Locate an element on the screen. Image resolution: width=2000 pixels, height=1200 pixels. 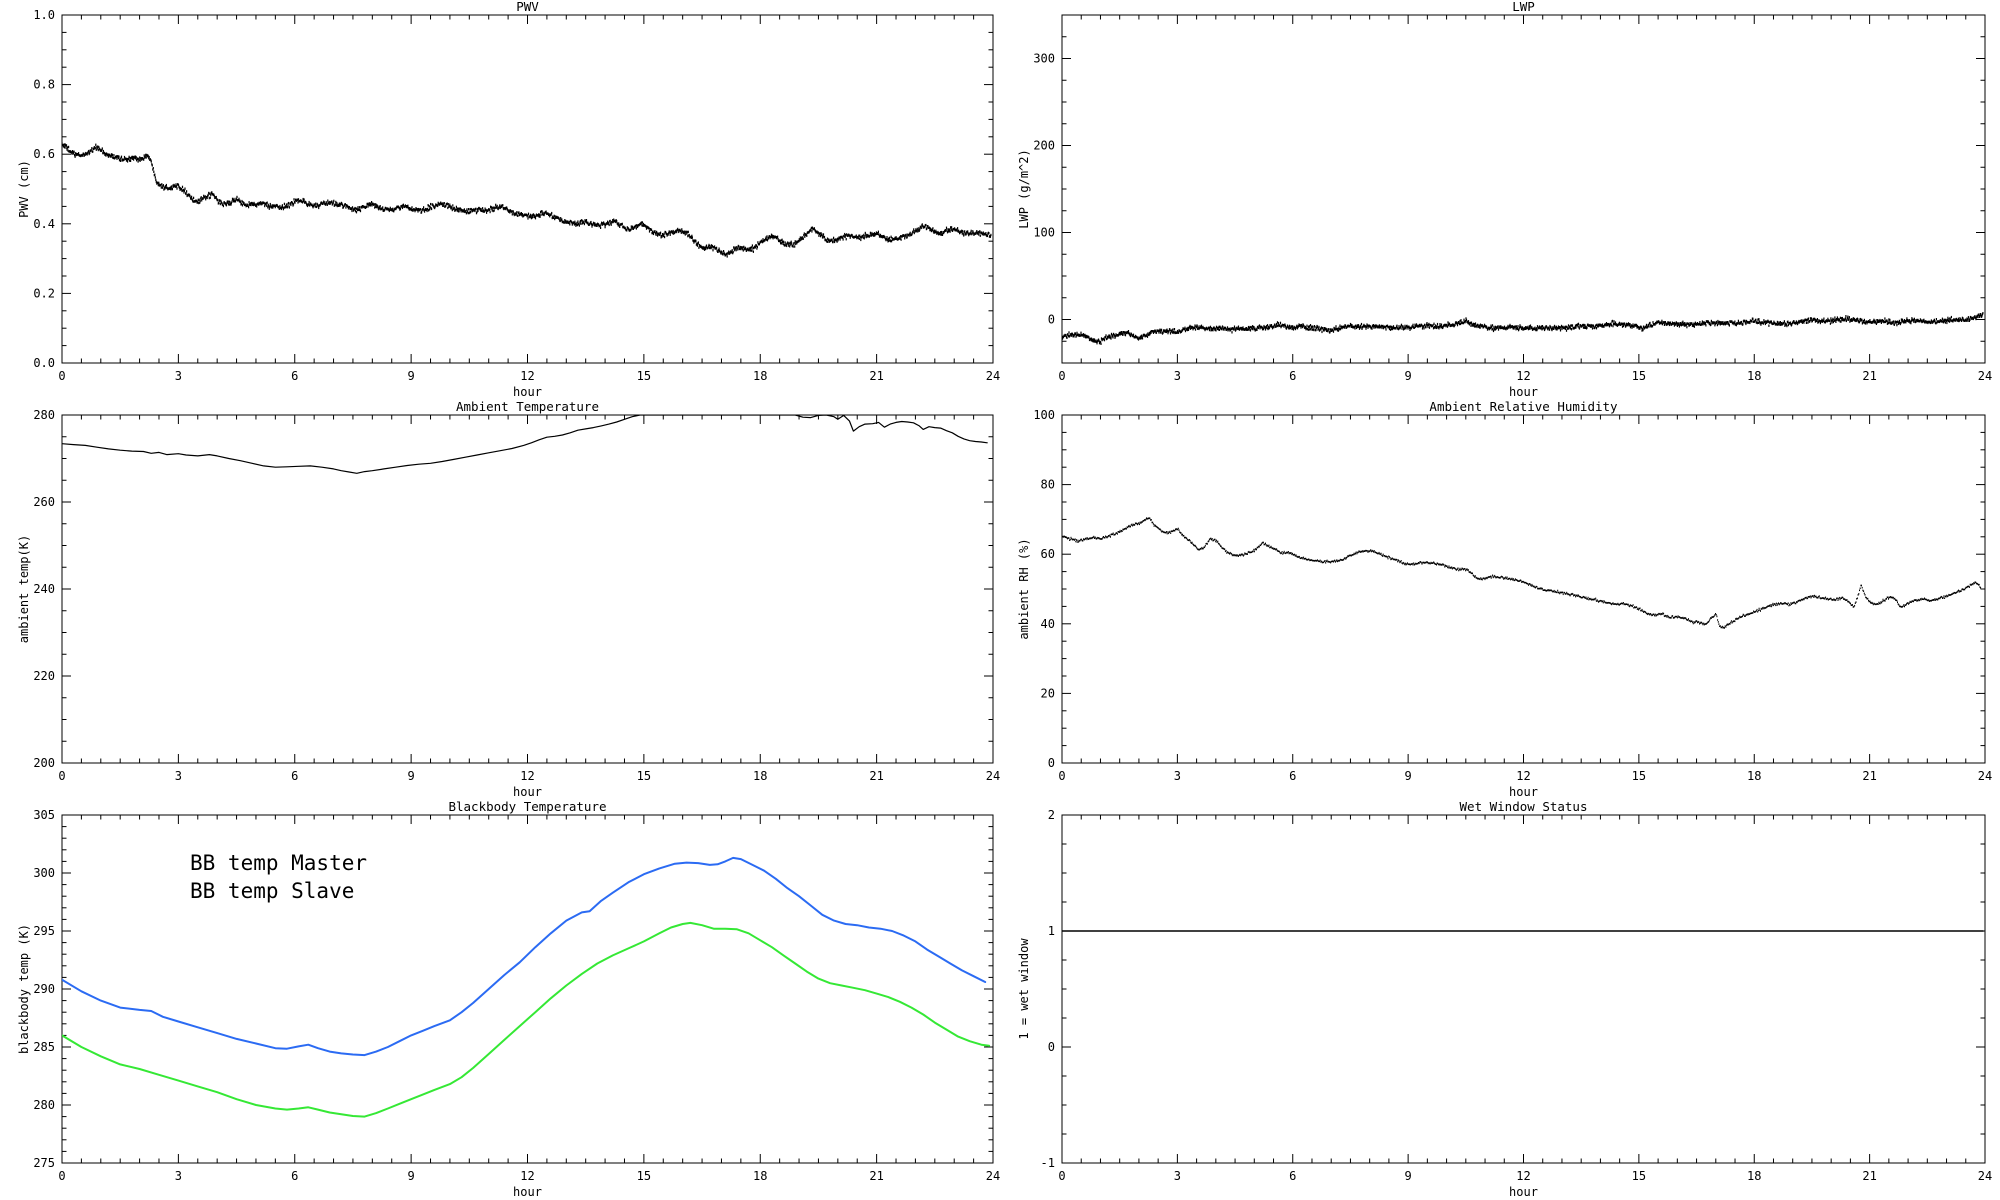
y-tick-label: 260 is located at coordinates (44, 502).